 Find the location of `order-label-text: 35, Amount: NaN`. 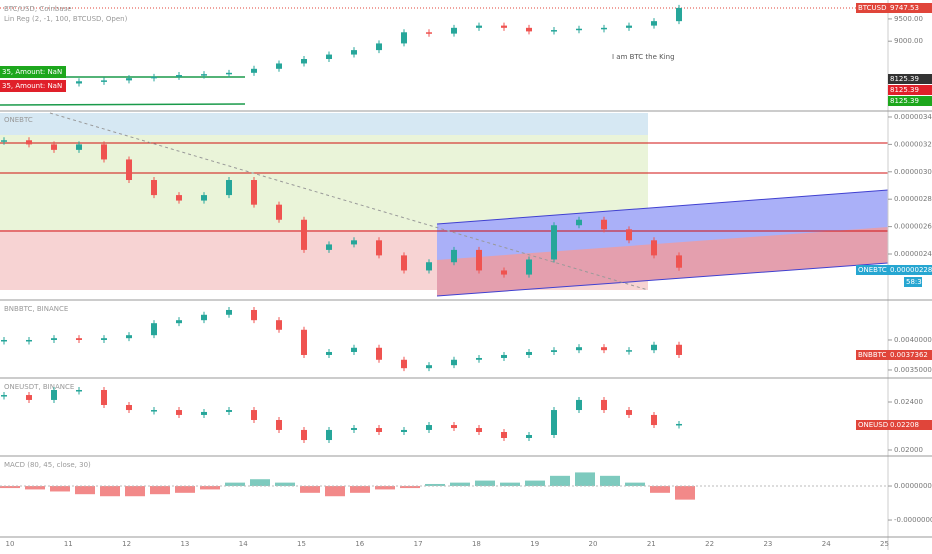

order-label-text: 35, Amount: NaN is located at coordinates (32, 86).